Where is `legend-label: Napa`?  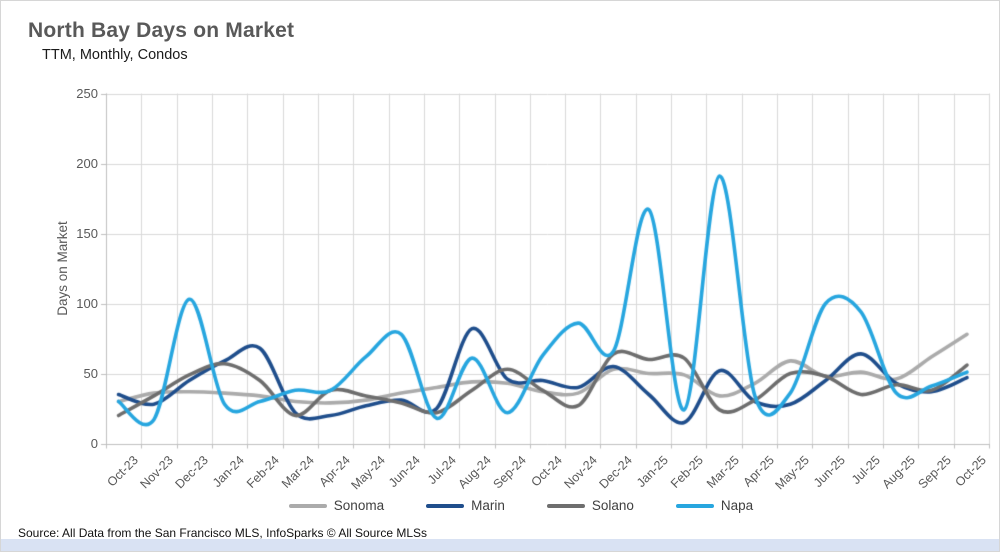 legend-label: Napa is located at coordinates (737, 505).